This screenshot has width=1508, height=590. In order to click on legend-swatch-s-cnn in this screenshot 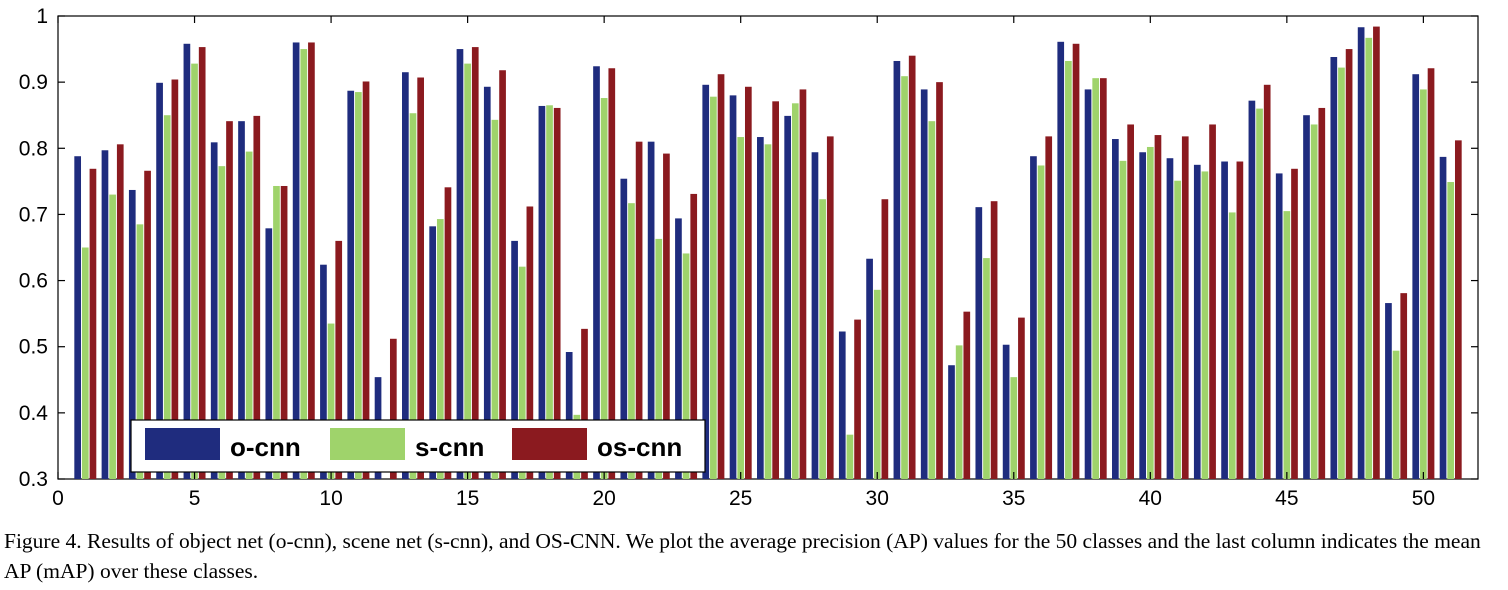, I will do `click(367, 444)`.